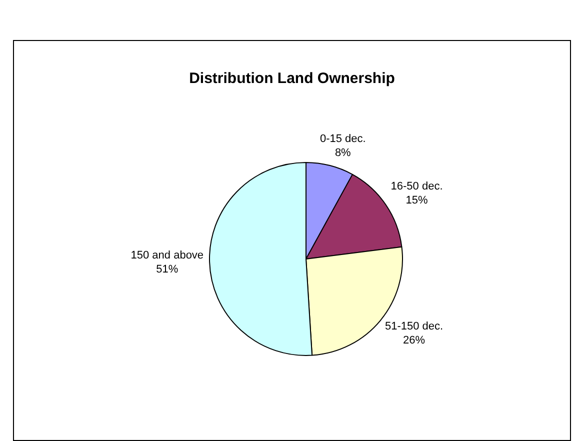 The image size is (584, 441). Describe the element at coordinates (167, 256) in the screenshot. I see `slice-label: 150 and above` at that location.